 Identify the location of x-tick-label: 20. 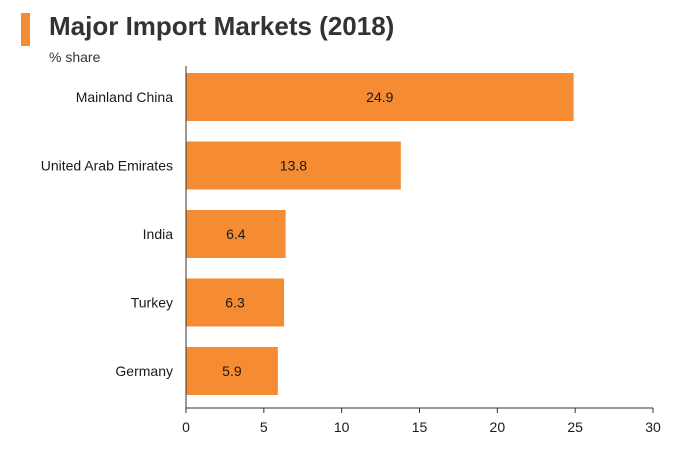
(498, 427).